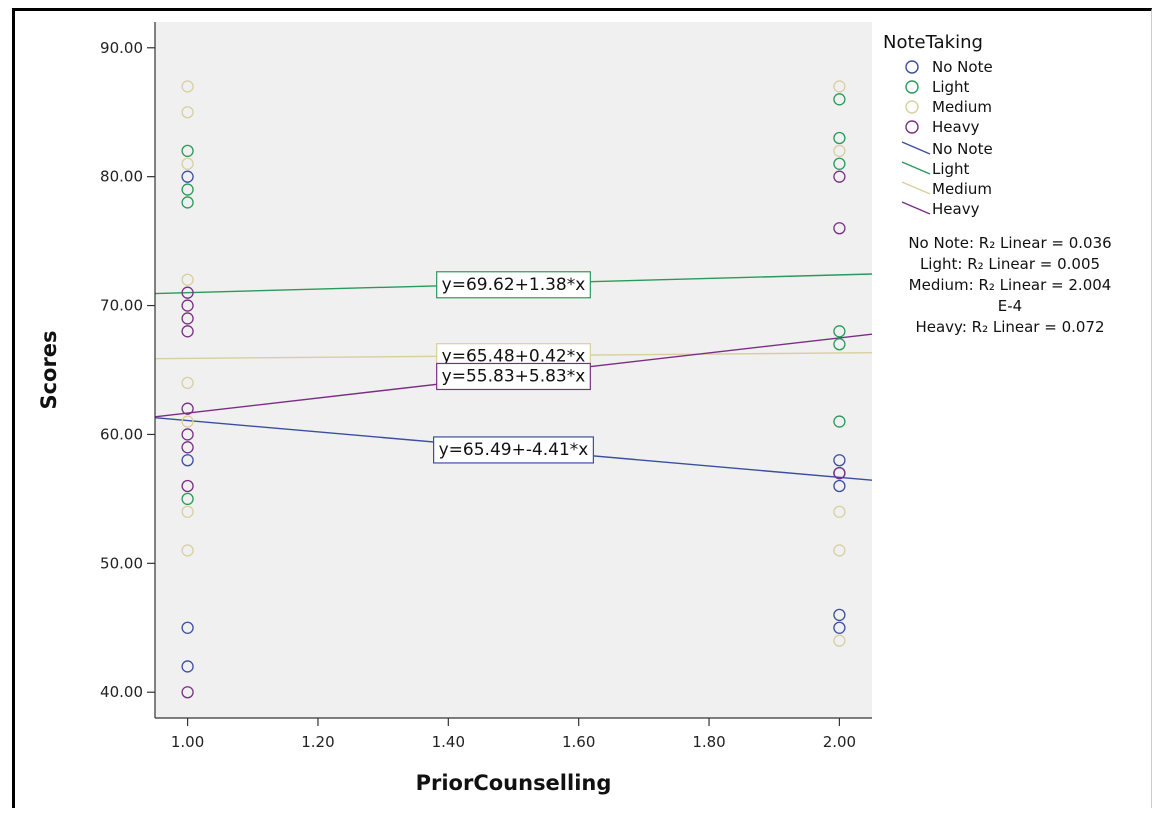 Image resolution: width=1156 pixels, height=816 pixels. Describe the element at coordinates (1010, 264) in the screenshot. I see `r-squared-label: Light: R₂ Linear = 0.005` at that location.